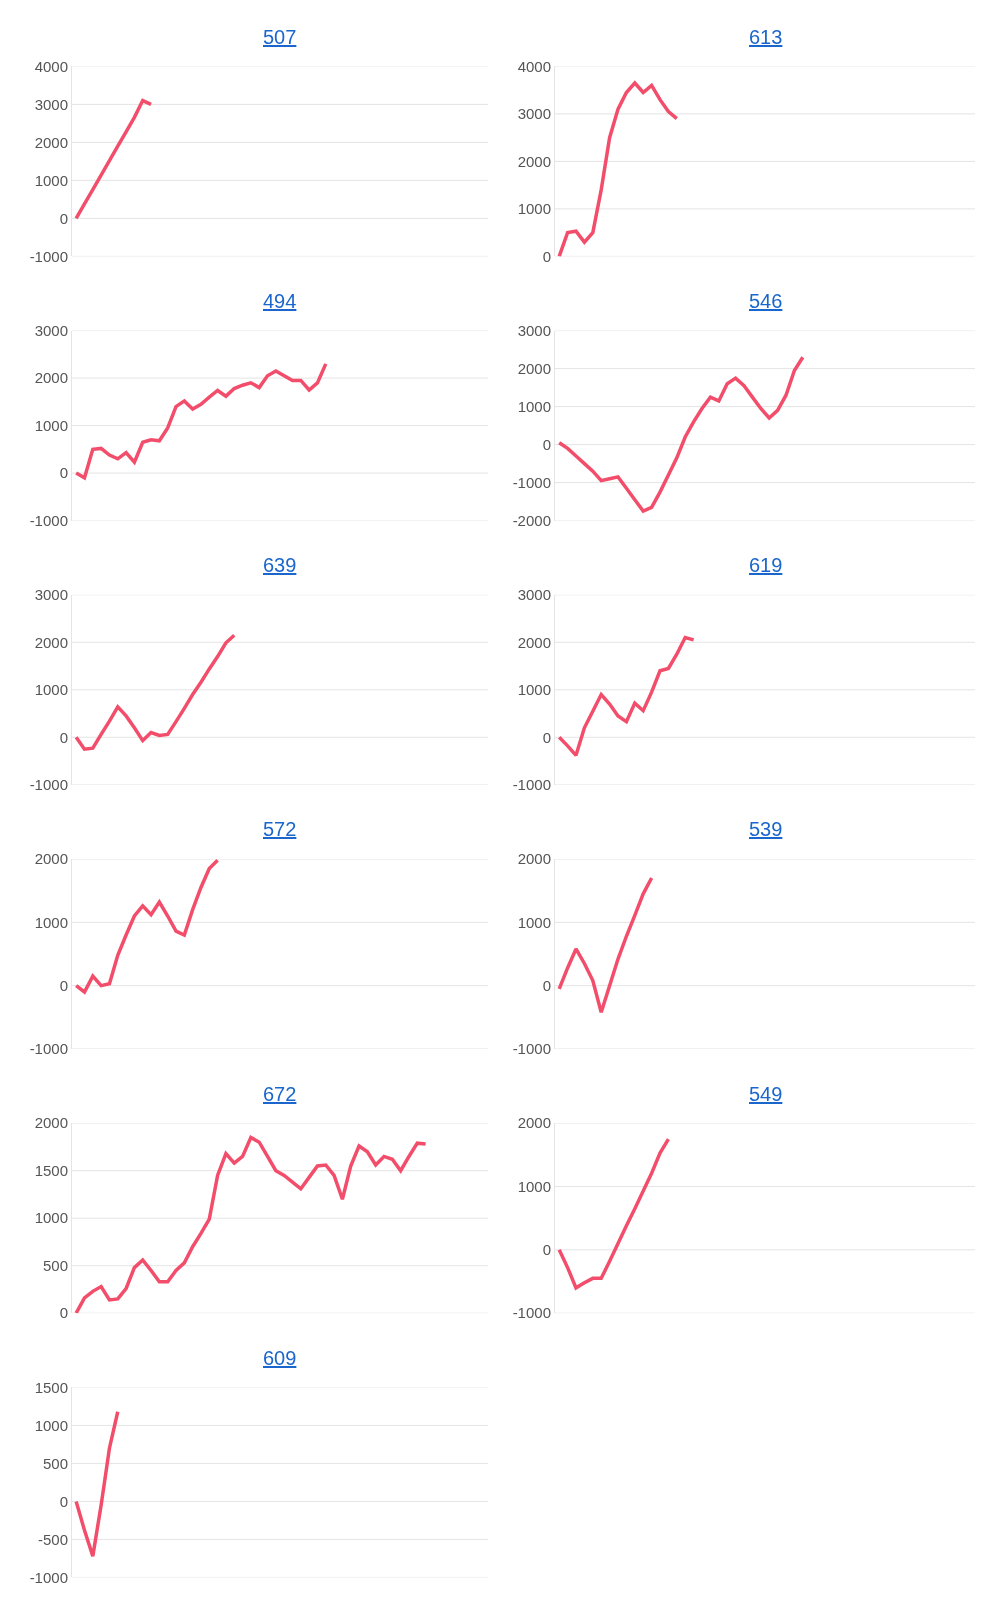 This screenshot has width=1000, height=1624. What do you see at coordinates (766, 1094) in the screenshot?
I see `chart-title: 549` at bounding box center [766, 1094].